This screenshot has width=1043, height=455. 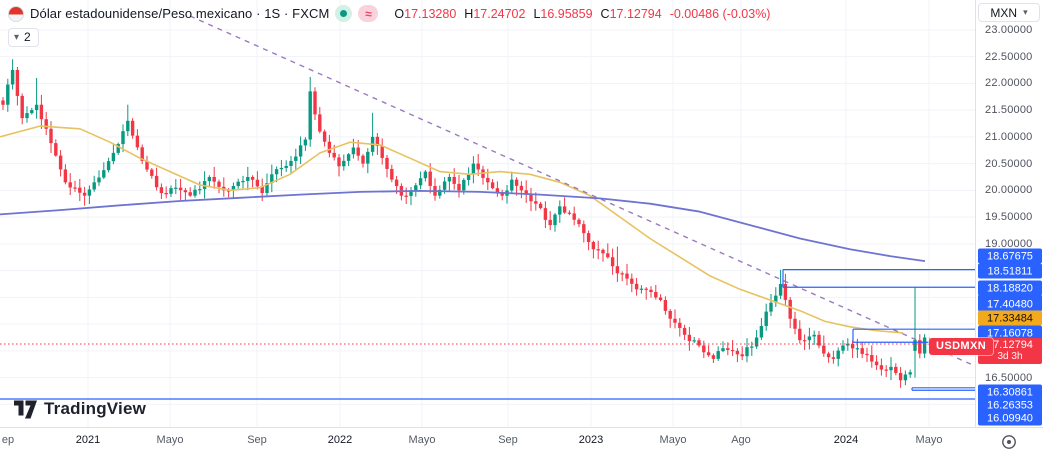 I want to click on delayed-data-icon: ≈, so click(x=368, y=13).